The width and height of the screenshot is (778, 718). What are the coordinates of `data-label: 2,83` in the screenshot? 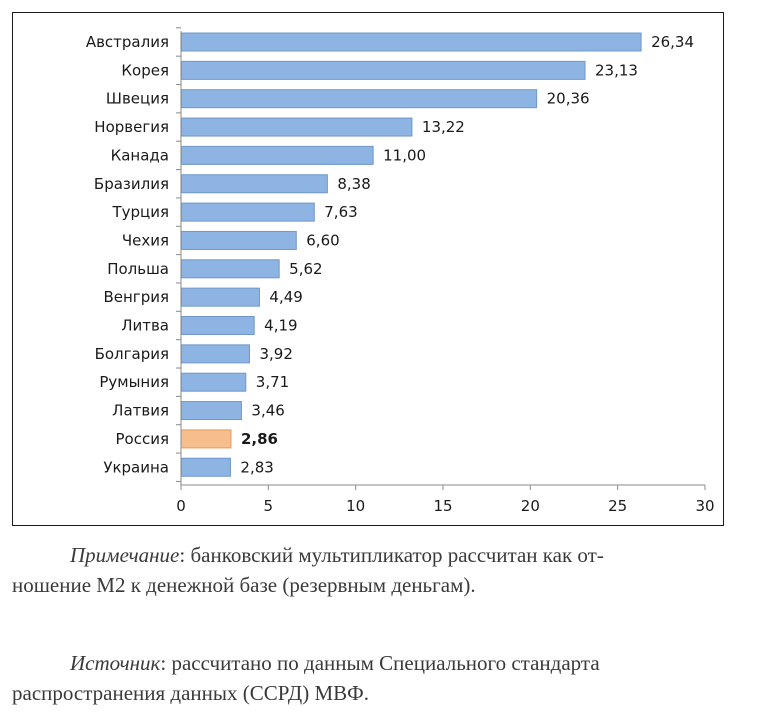 It's located at (256, 467).